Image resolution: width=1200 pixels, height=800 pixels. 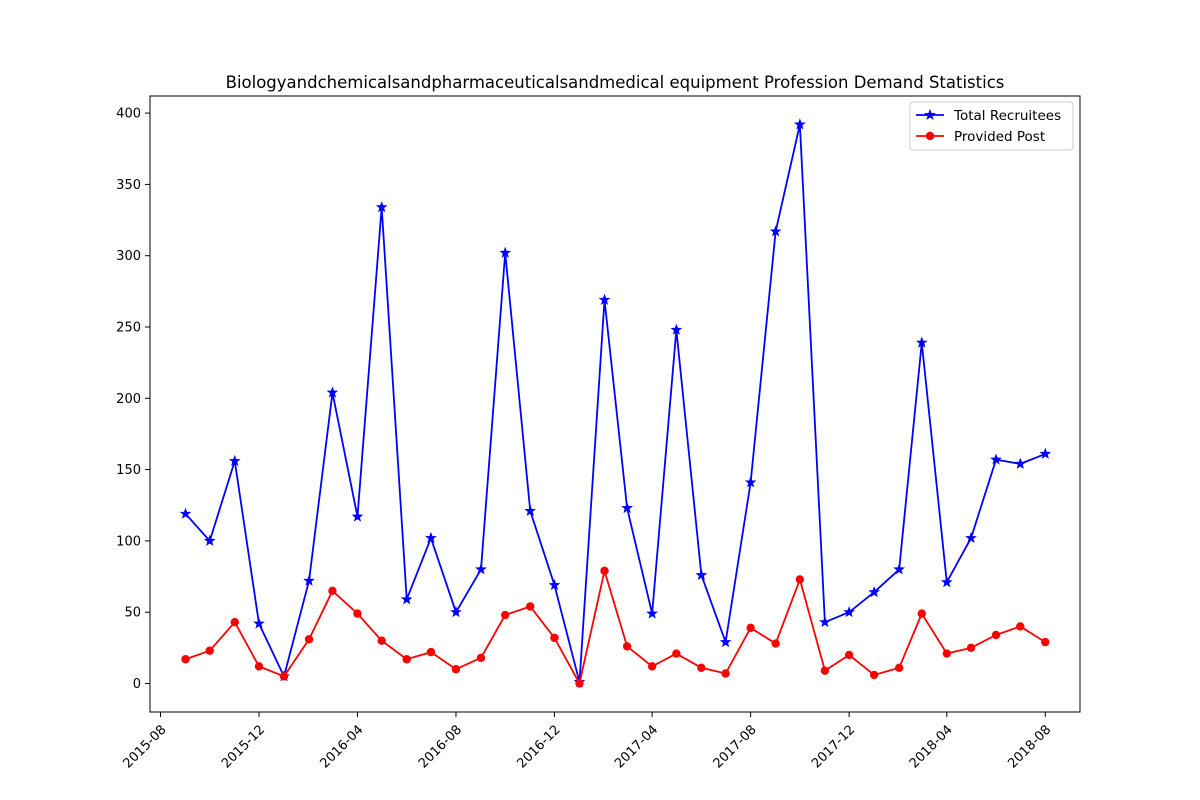 I want to click on x-tick-label: 2018-08, so click(x=1029, y=746).